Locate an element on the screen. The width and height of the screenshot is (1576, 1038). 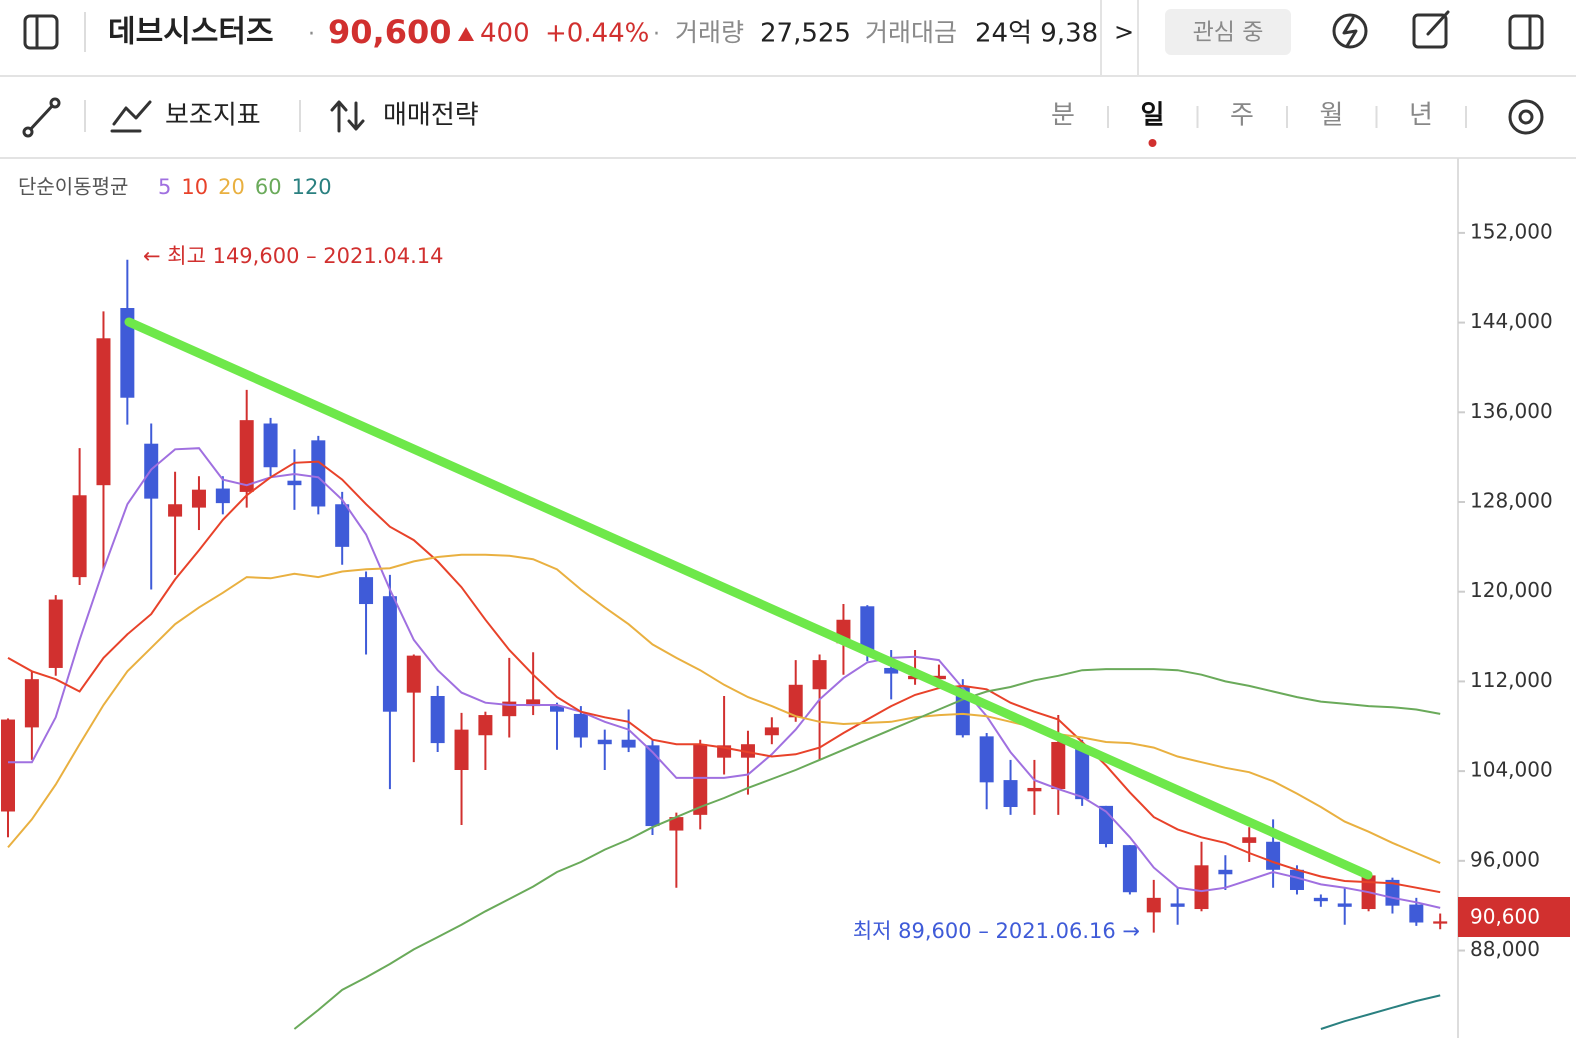
legend-entry: 20 is located at coordinates (231, 187).